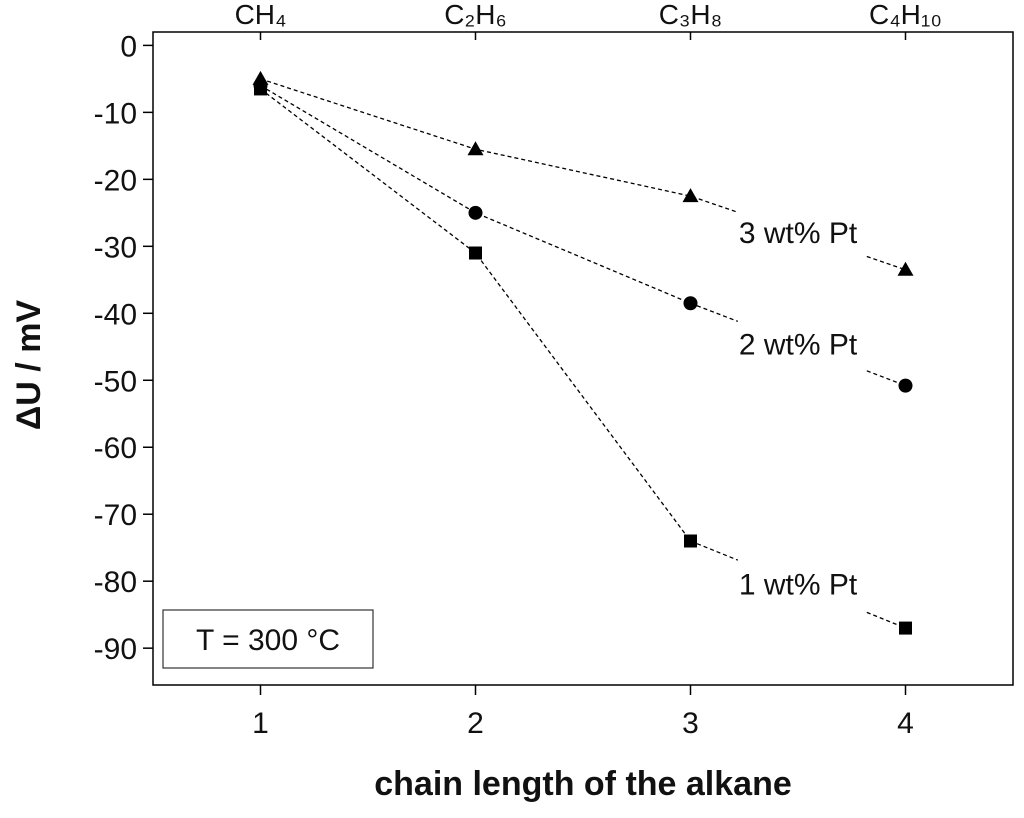 The image size is (1024, 818). I want to click on y-tick-label: -40, so click(115, 314).